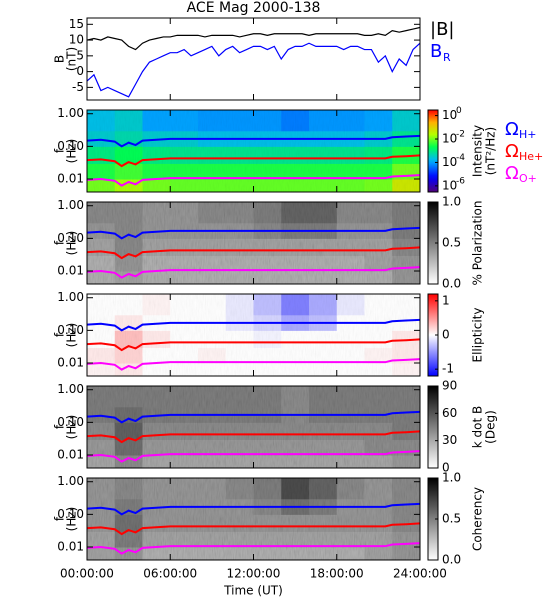 This screenshot has height=600, width=550. Describe the element at coordinates (460, 135) in the screenshot. I see `colorbar-tick-exponent: -2` at that location.